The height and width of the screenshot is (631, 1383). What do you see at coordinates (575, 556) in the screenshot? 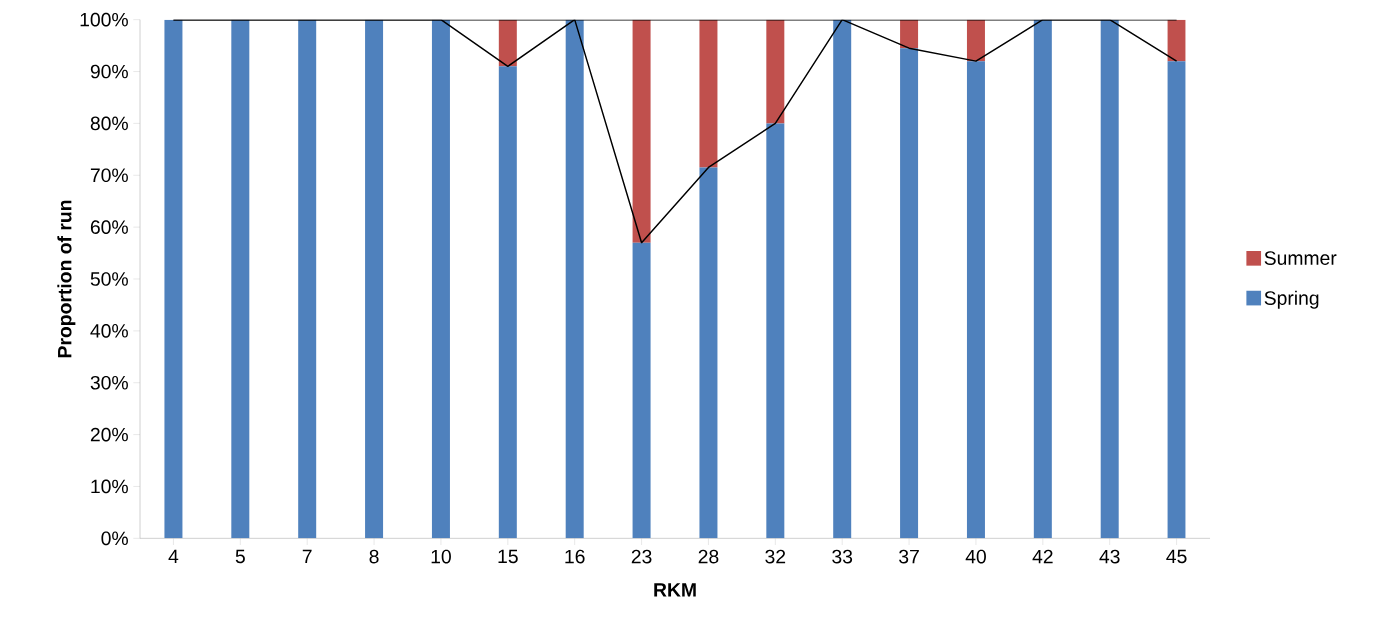
I see `x-tick-label: 16` at bounding box center [575, 556].